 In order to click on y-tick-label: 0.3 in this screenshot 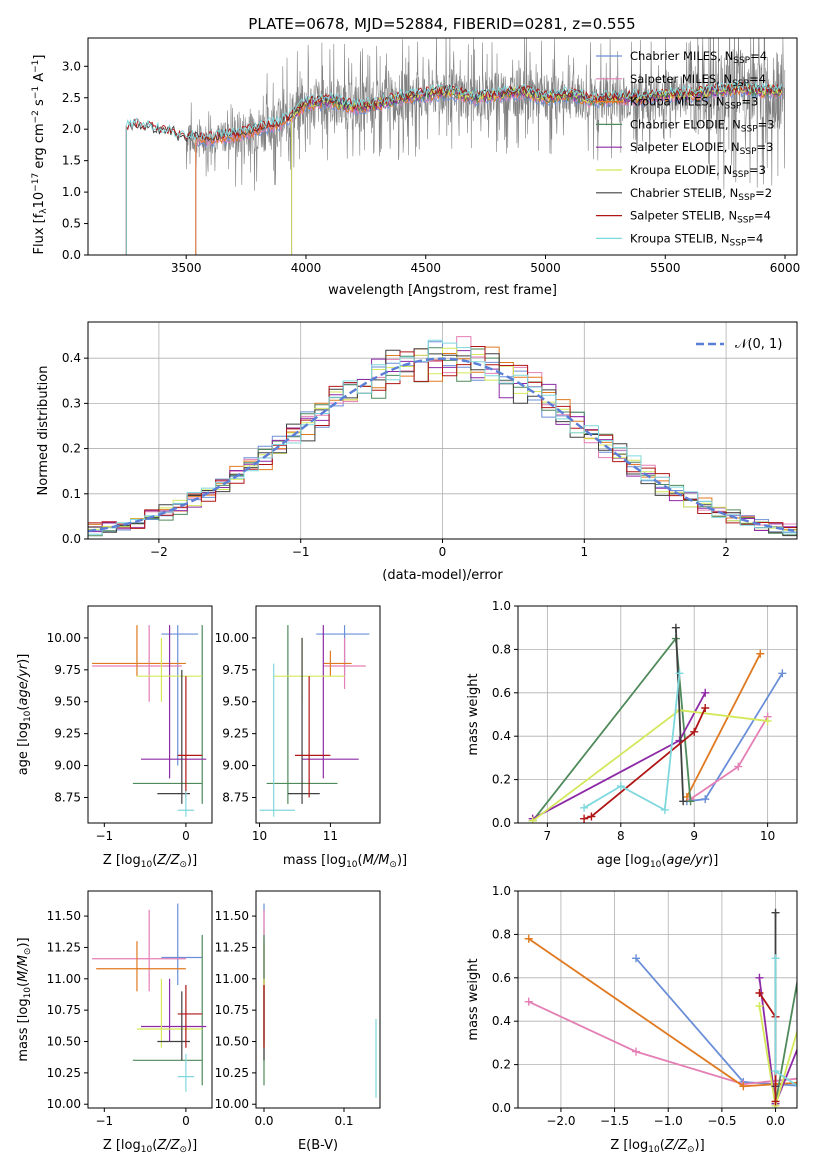, I will do `click(71, 403)`.